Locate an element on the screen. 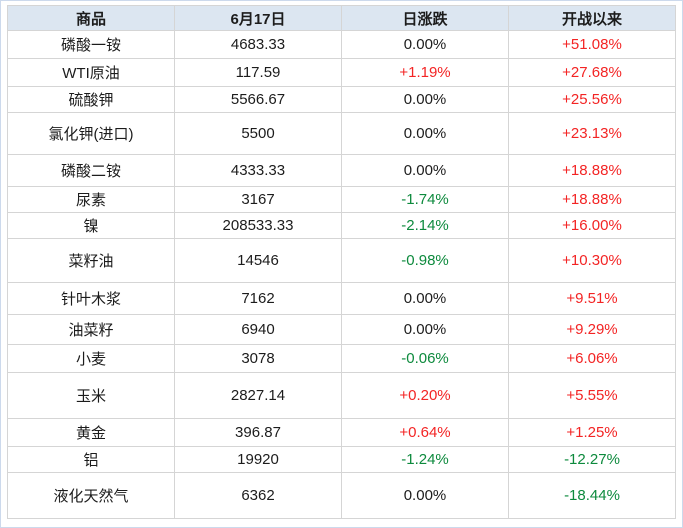 The height and width of the screenshot is (528, 683). column-header-since-war-start: 开战以来 is located at coordinates (592, 18).